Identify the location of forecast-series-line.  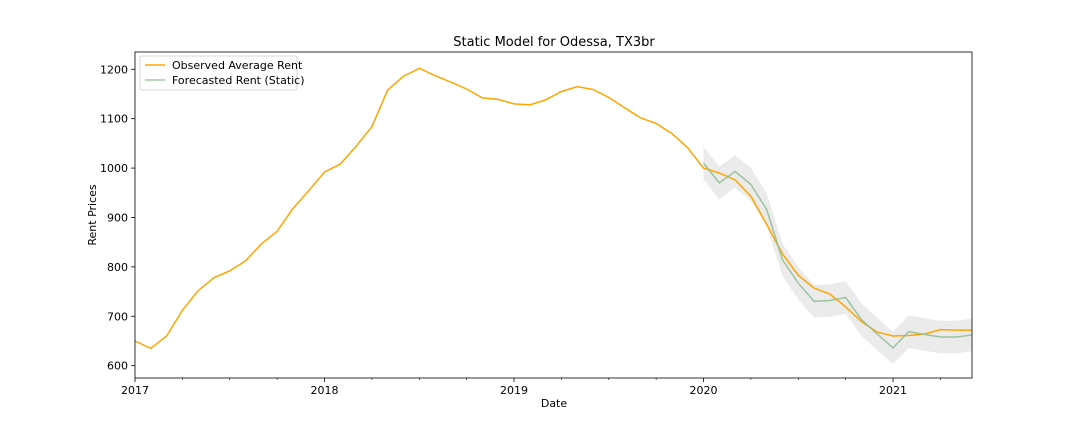
(837, 255).